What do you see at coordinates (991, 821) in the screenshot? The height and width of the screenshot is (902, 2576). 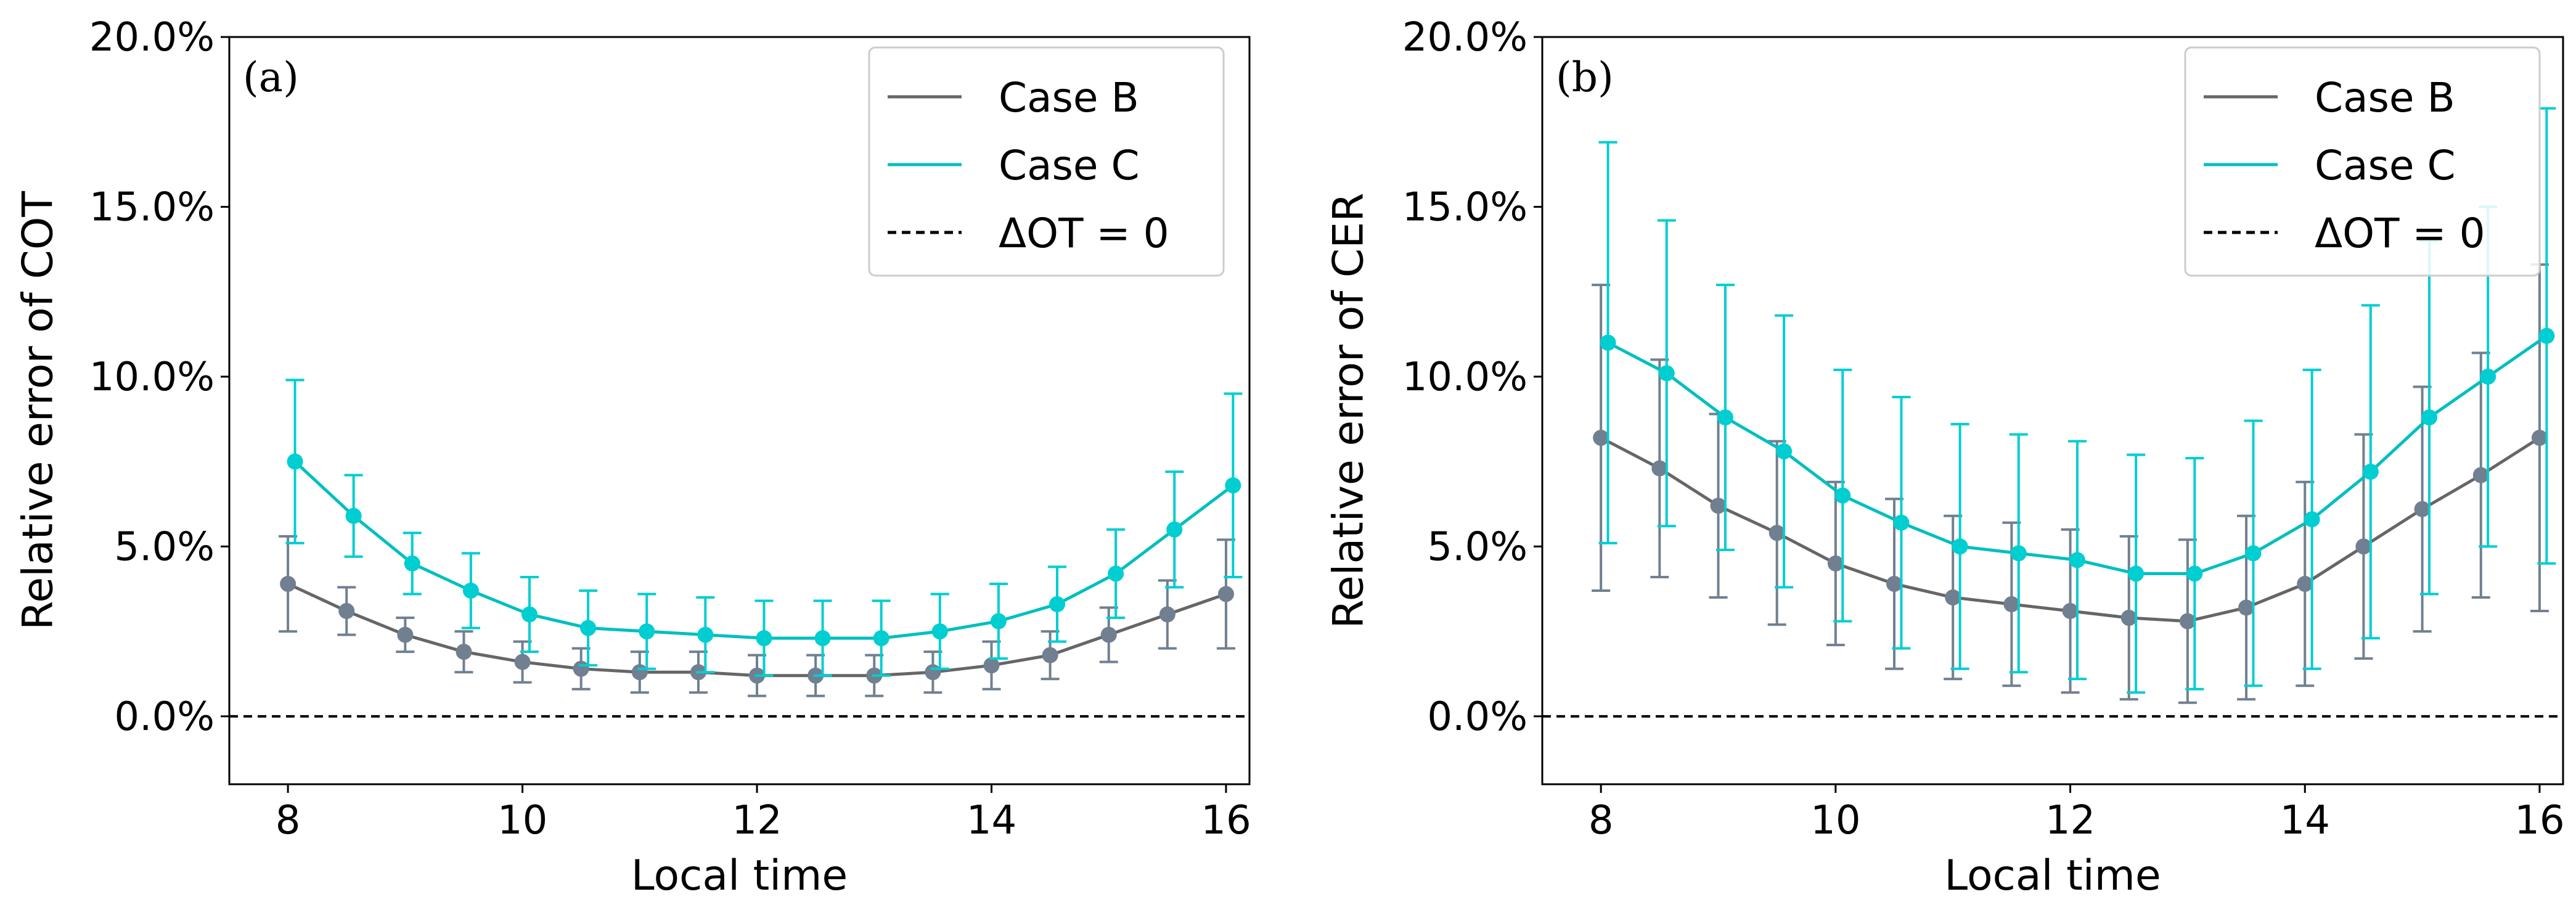 I see `x-tick-label: 14` at bounding box center [991, 821].